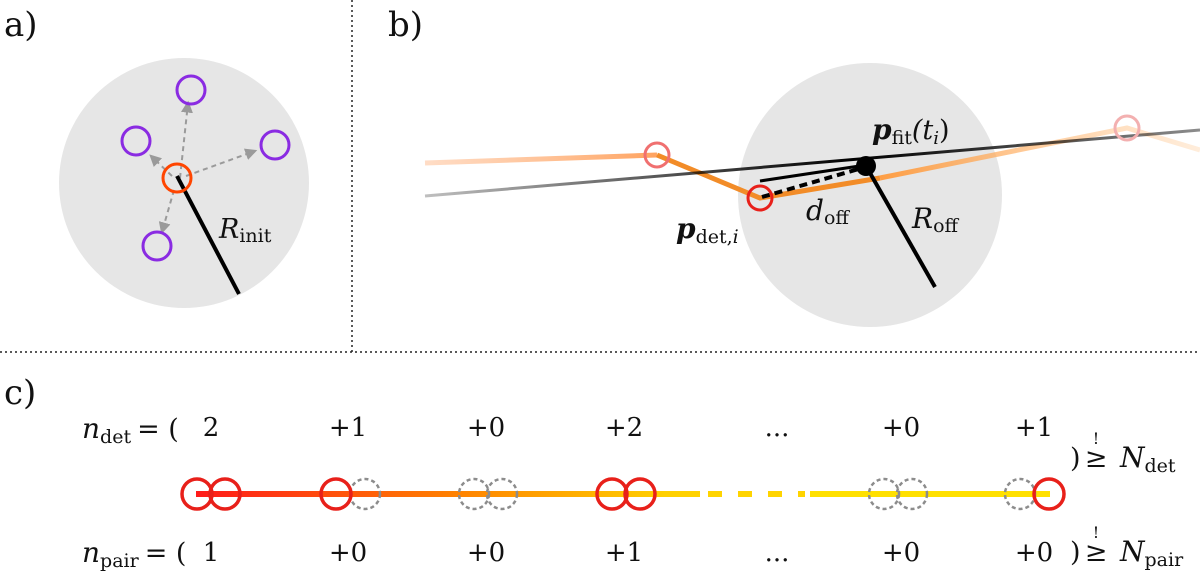  What do you see at coordinates (624, 428) in the screenshot?
I see `ndet-value: +2` at bounding box center [624, 428].